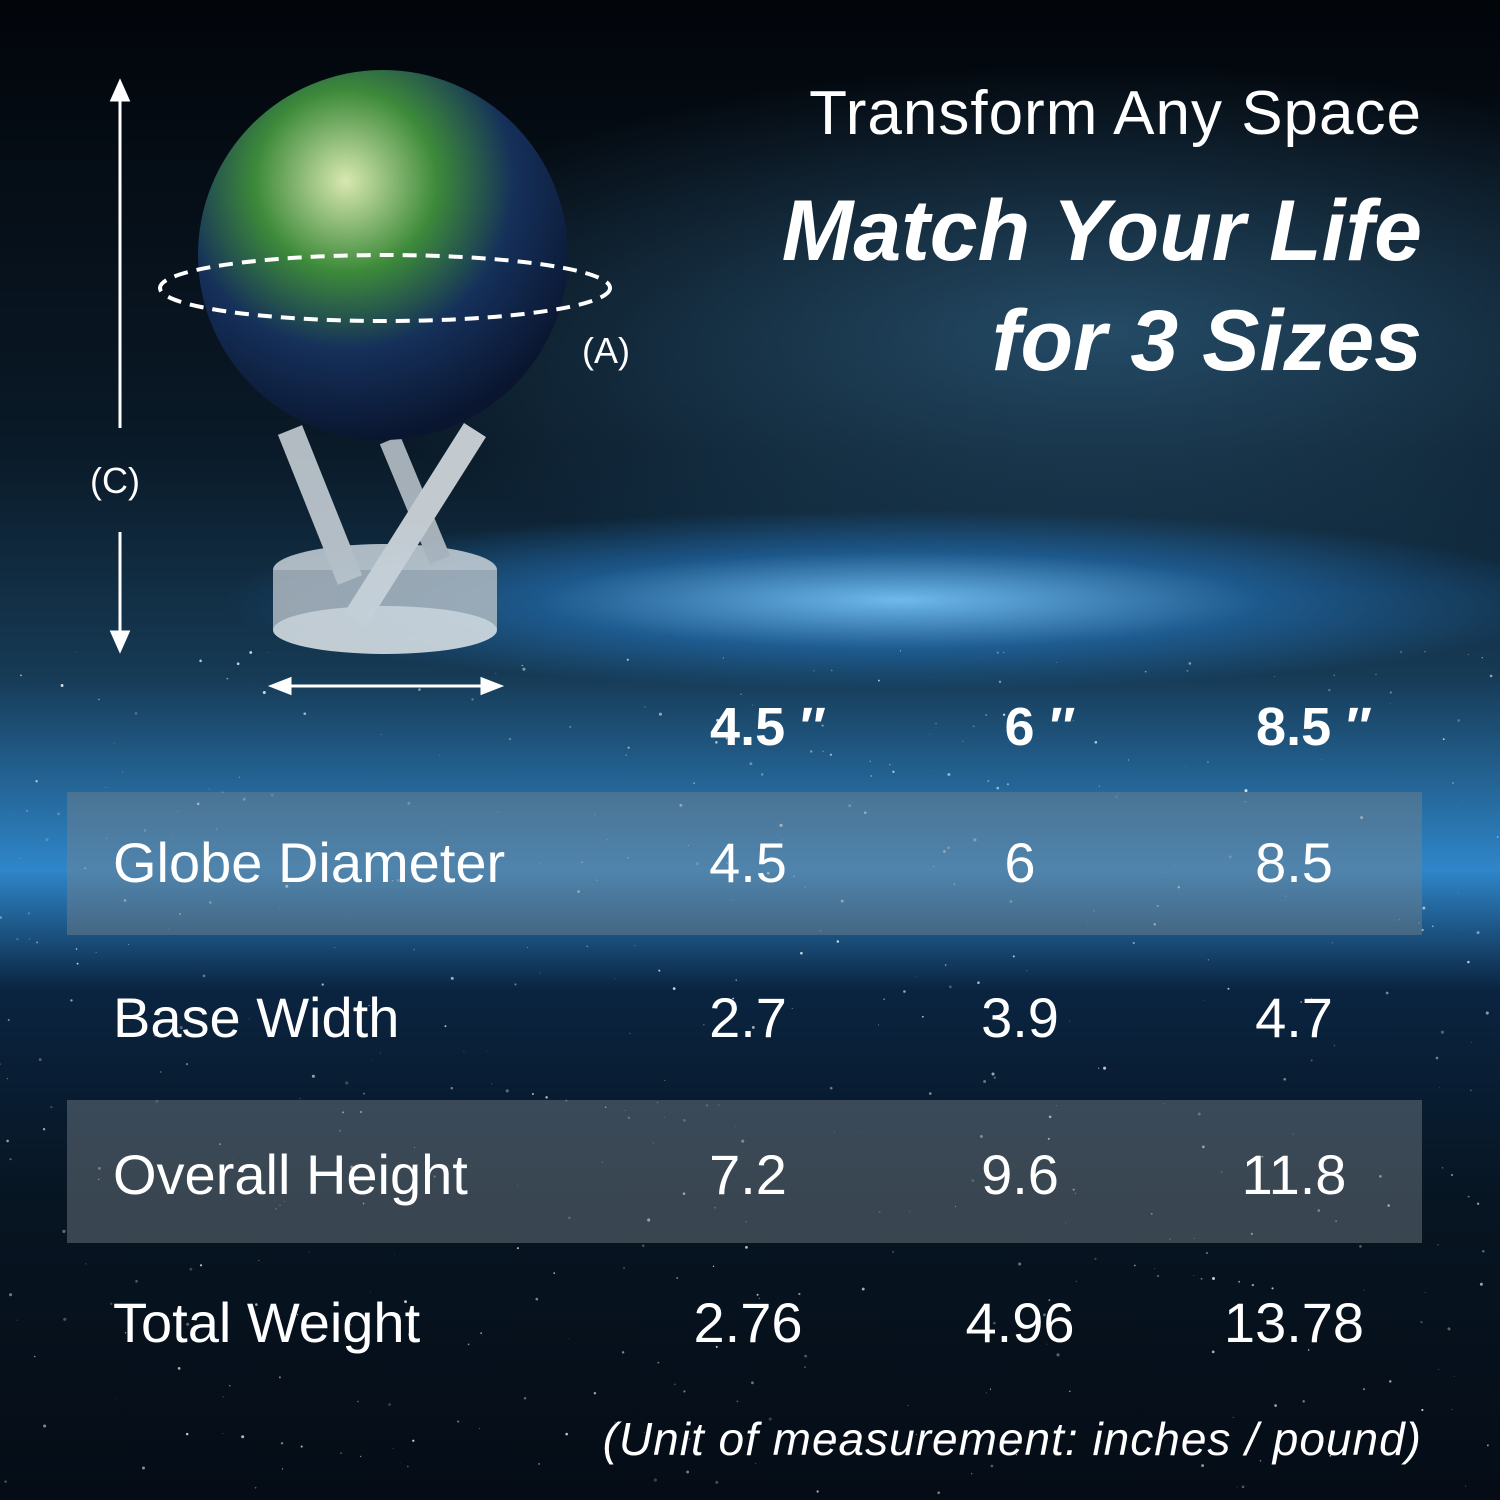 The image size is (1500, 1500). What do you see at coordinates (1020, 1174) in the screenshot?
I see `table-cell: 9.6` at bounding box center [1020, 1174].